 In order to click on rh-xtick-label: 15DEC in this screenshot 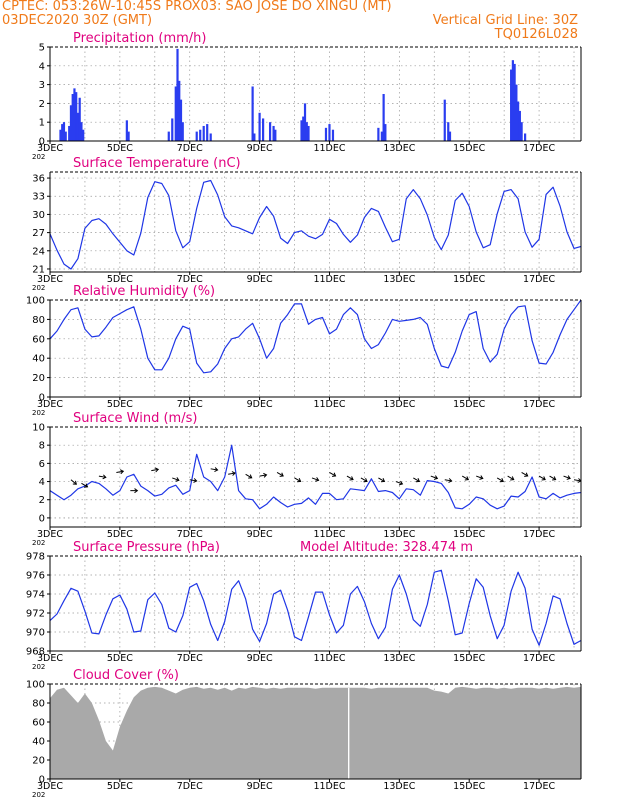, I will do `click(469, 404)`.